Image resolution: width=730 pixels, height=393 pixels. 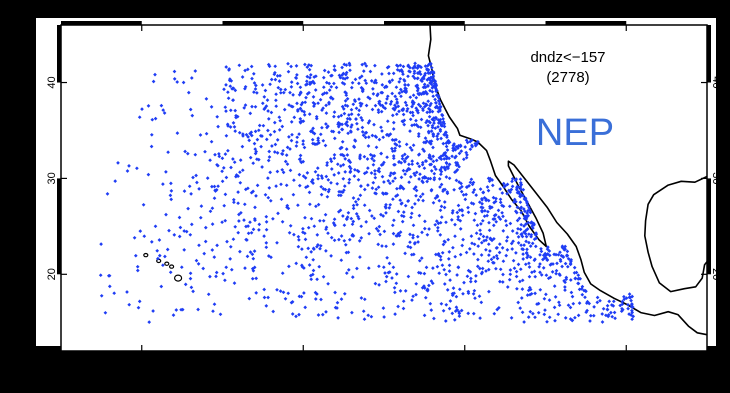 I want to click on frame-segment-bottom, so click(x=586, y=353).